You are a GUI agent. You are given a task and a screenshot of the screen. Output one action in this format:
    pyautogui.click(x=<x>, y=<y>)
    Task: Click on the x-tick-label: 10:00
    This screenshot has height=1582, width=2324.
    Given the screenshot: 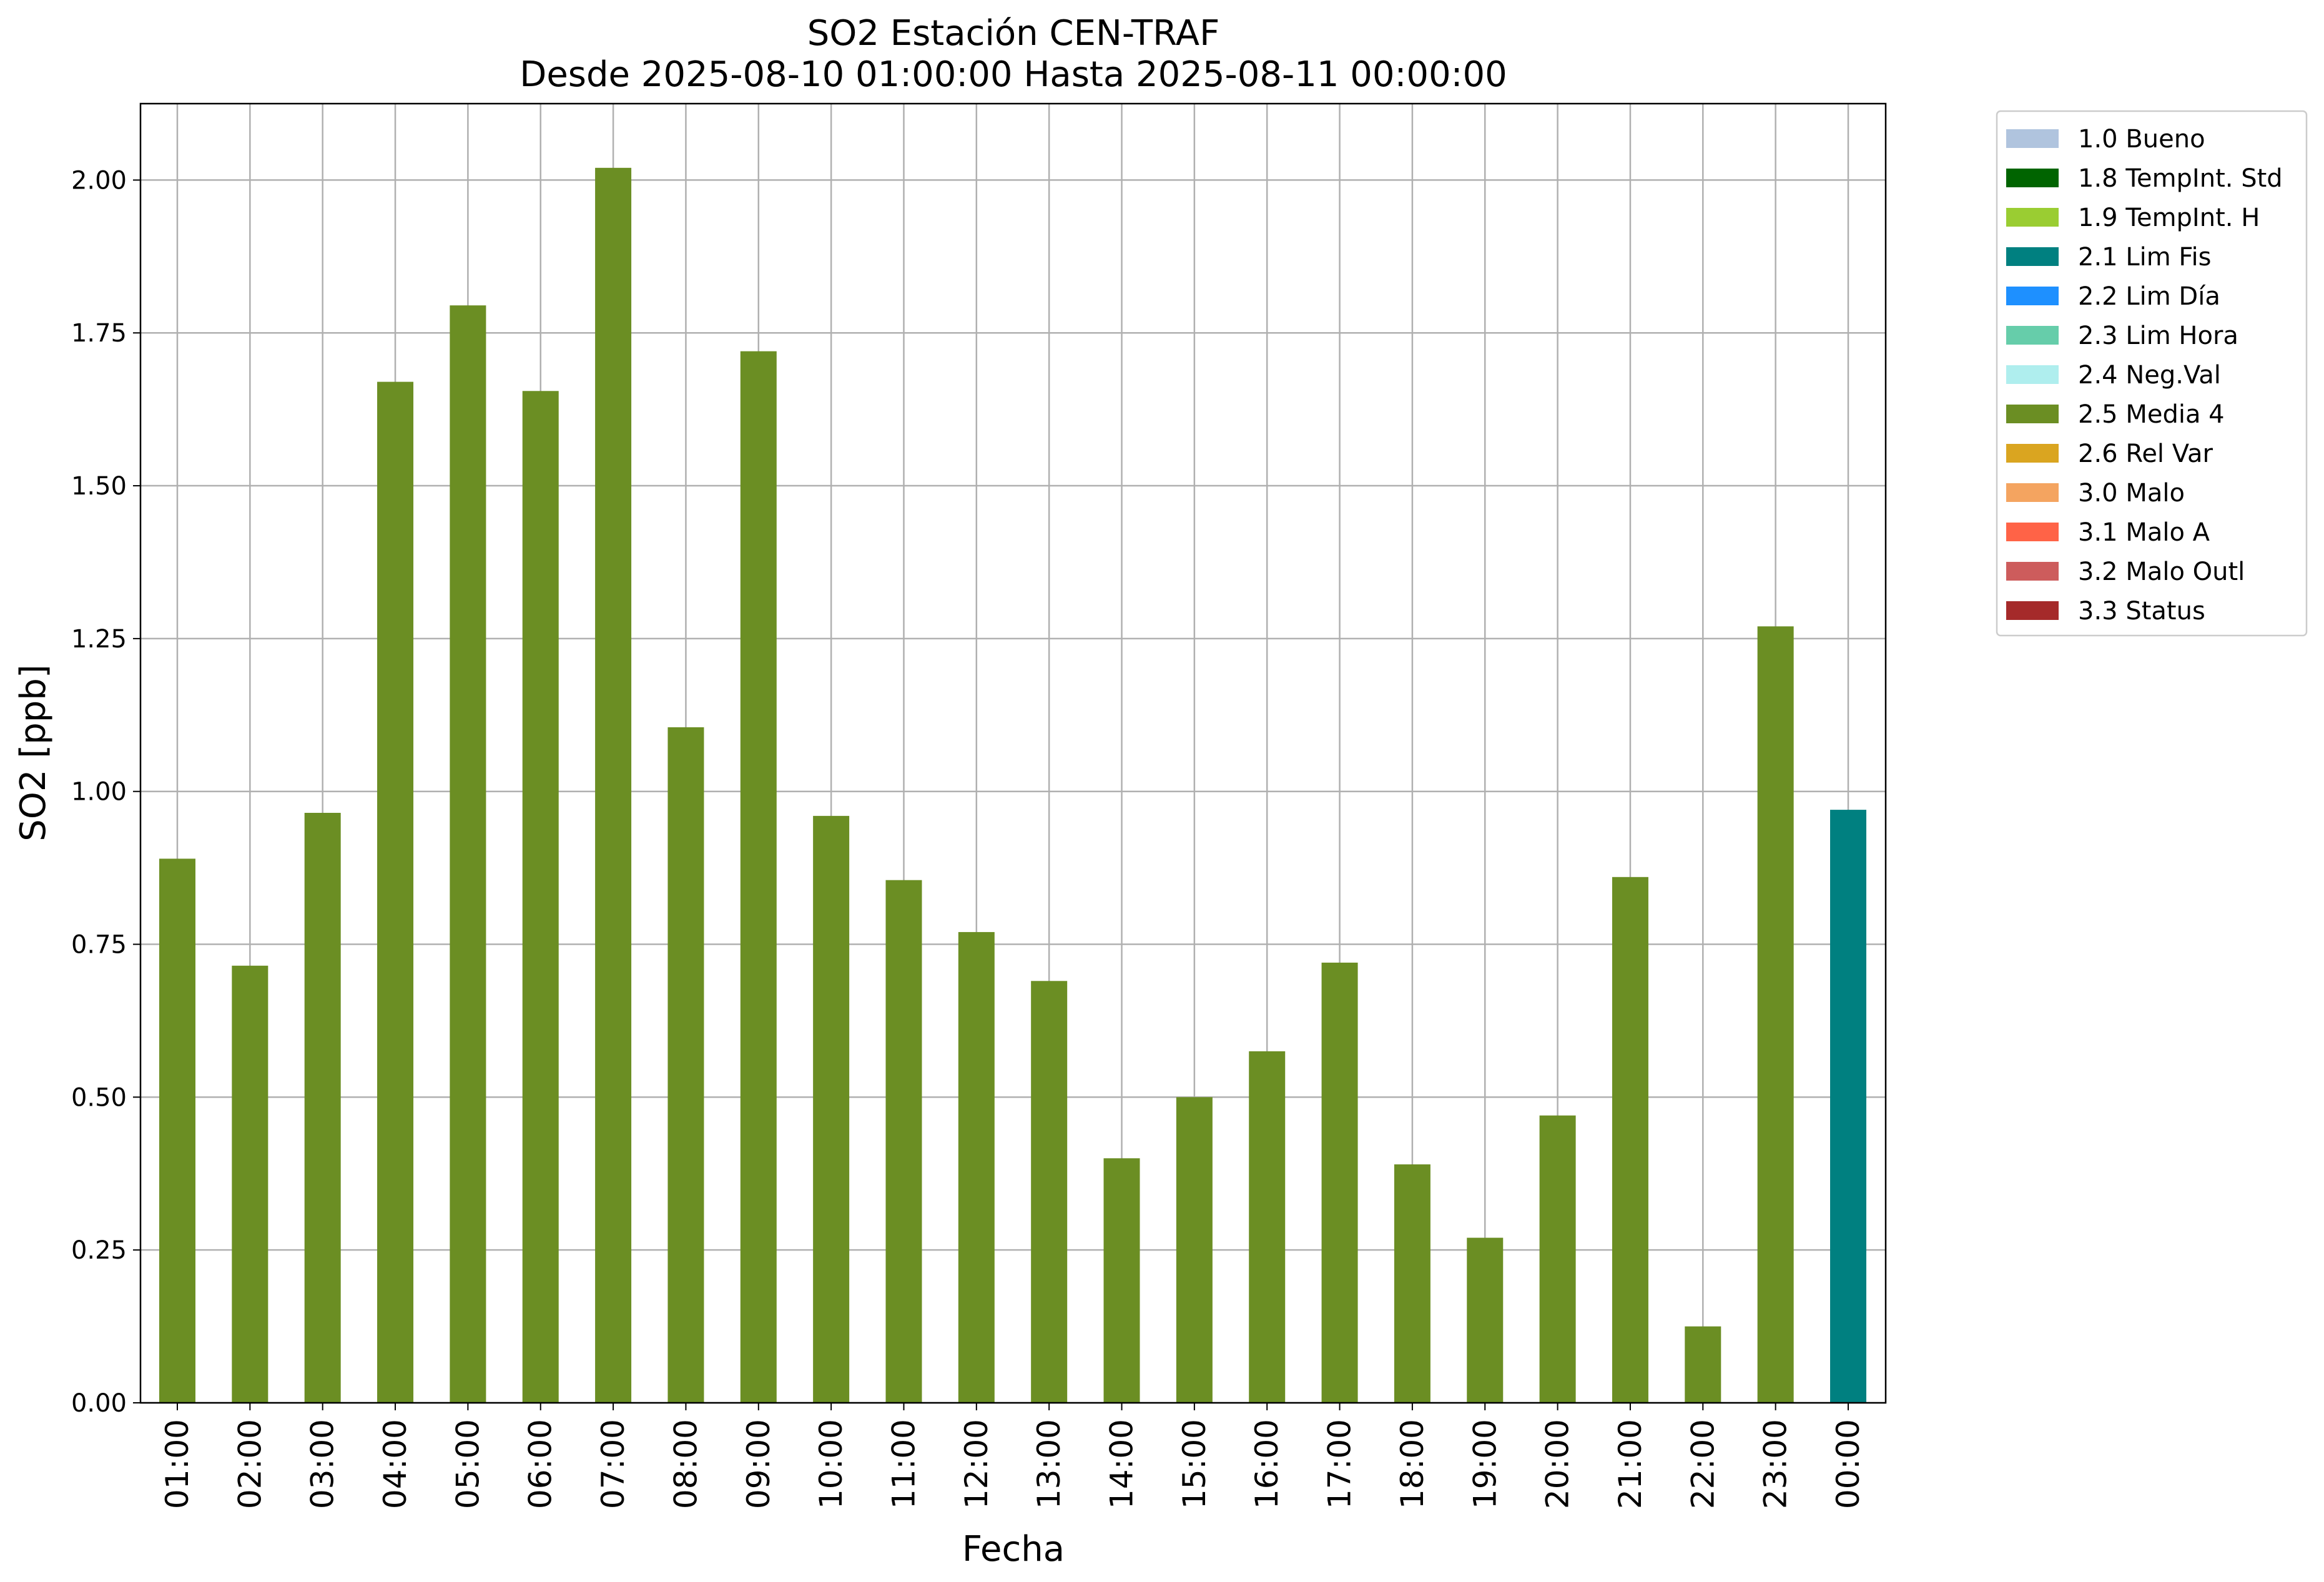 What is the action you would take?
    pyautogui.click(x=831, y=1464)
    